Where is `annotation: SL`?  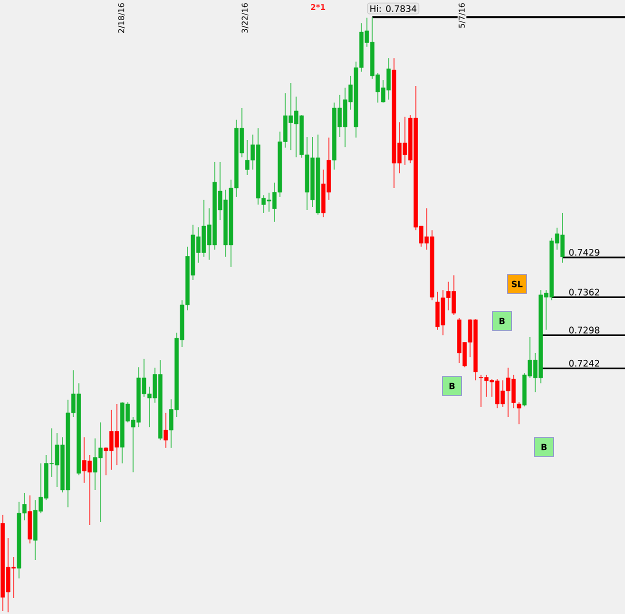 annotation: SL is located at coordinates (517, 284).